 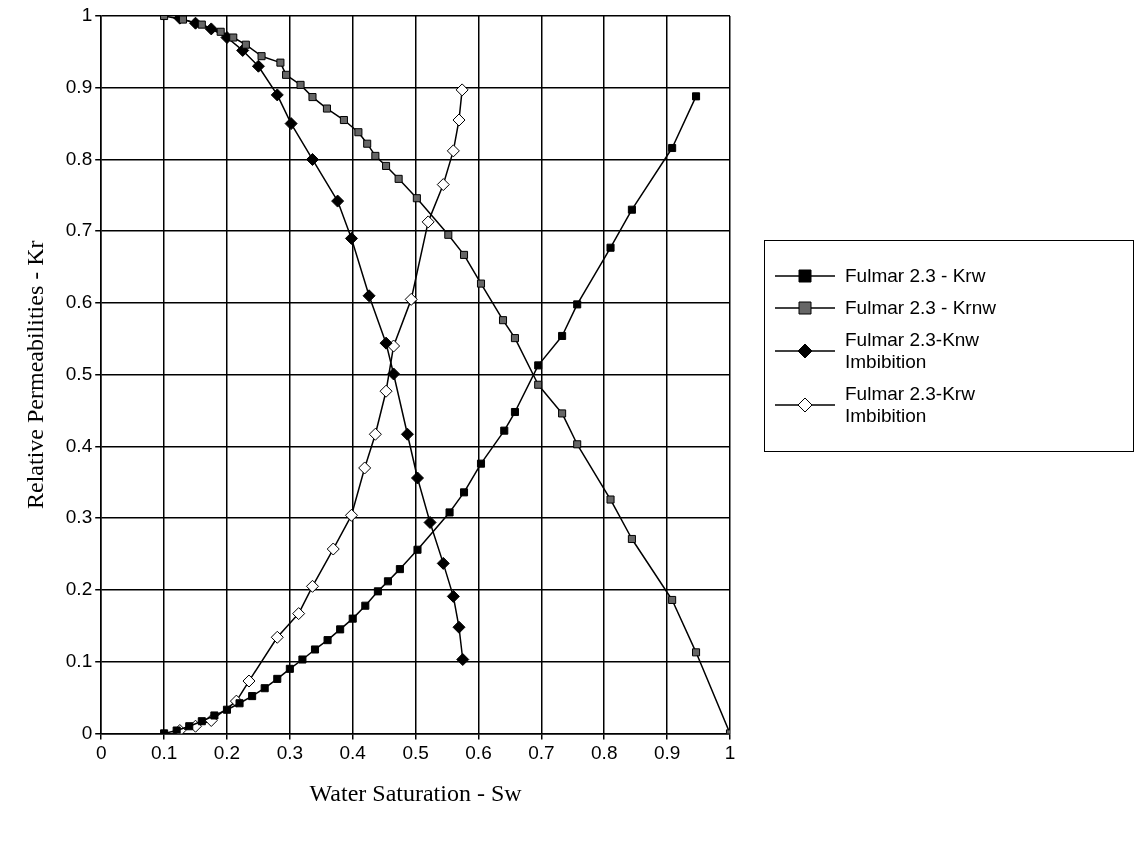 I want to click on y-tick-label: 0.4, so click(x=79, y=445).